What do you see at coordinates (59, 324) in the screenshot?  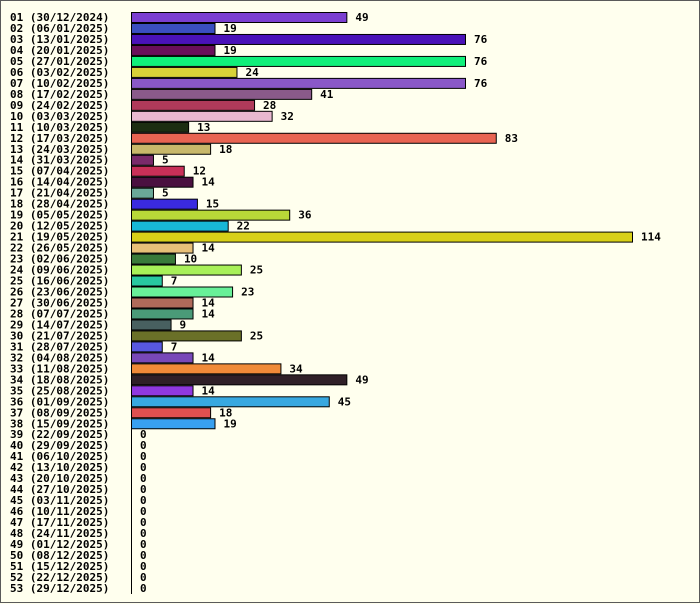 I see `category-label: 29 (14/07/2025)` at bounding box center [59, 324].